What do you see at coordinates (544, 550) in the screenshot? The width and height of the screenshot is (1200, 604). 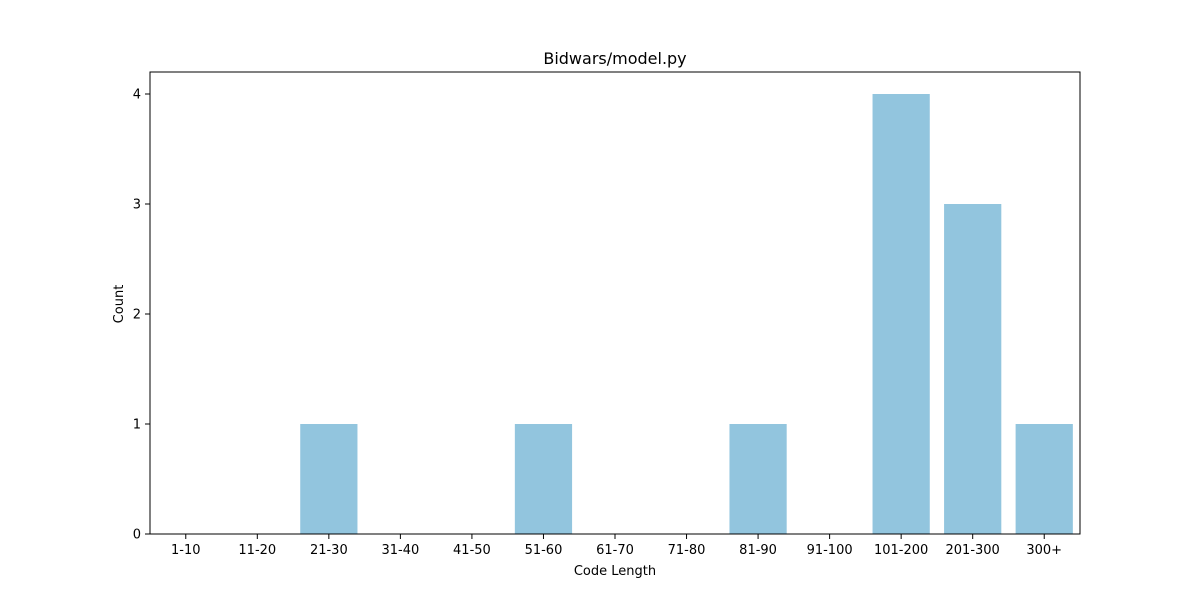 I see `x-tick-label: 51-60` at bounding box center [544, 550].